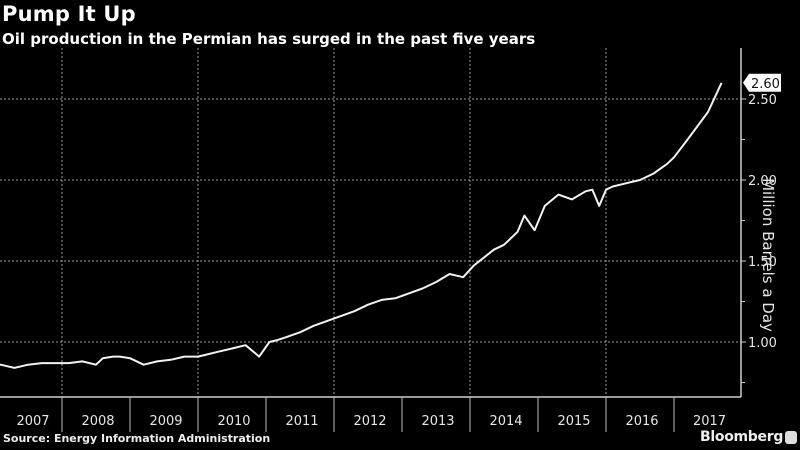 This screenshot has width=800, height=450. I want to click on y-axis-label: Million Barrels a Day, so click(768, 255).